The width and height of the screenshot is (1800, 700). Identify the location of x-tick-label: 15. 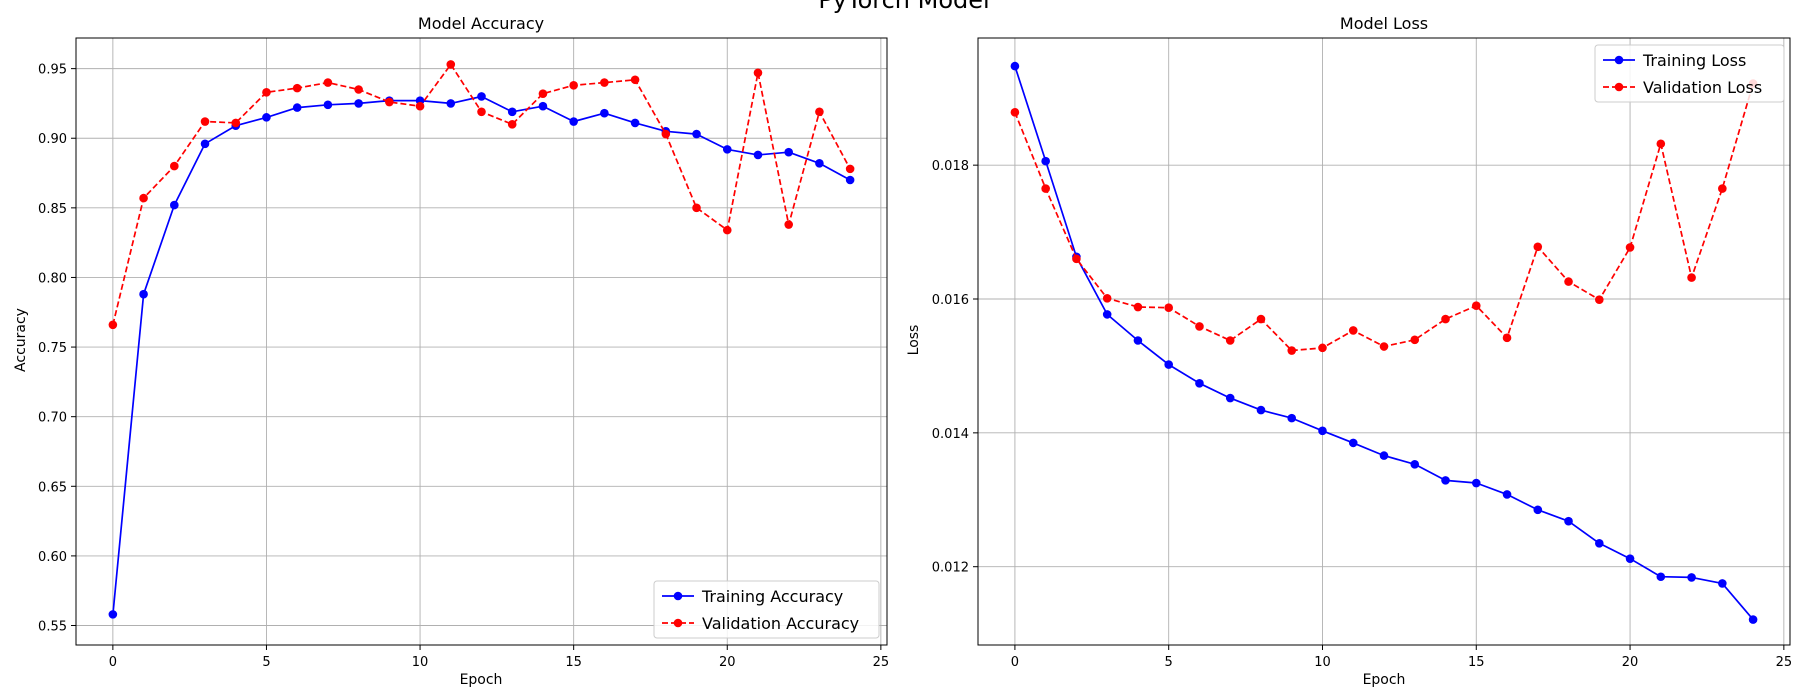
(1476, 662).